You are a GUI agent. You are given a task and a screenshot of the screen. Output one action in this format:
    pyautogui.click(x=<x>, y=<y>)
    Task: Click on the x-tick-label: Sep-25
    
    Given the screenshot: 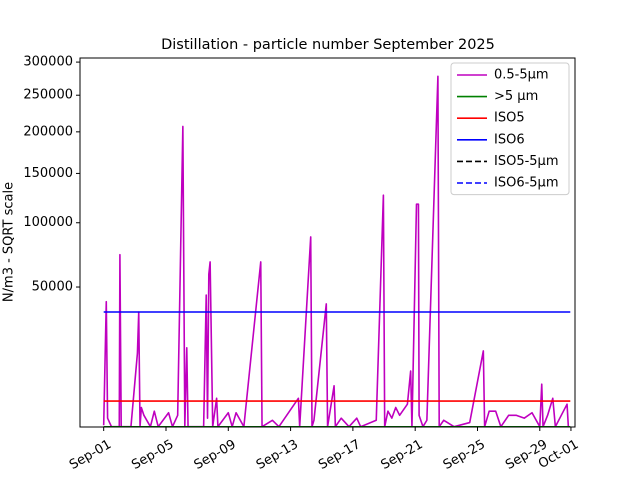 What is the action you would take?
    pyautogui.click(x=464, y=455)
    